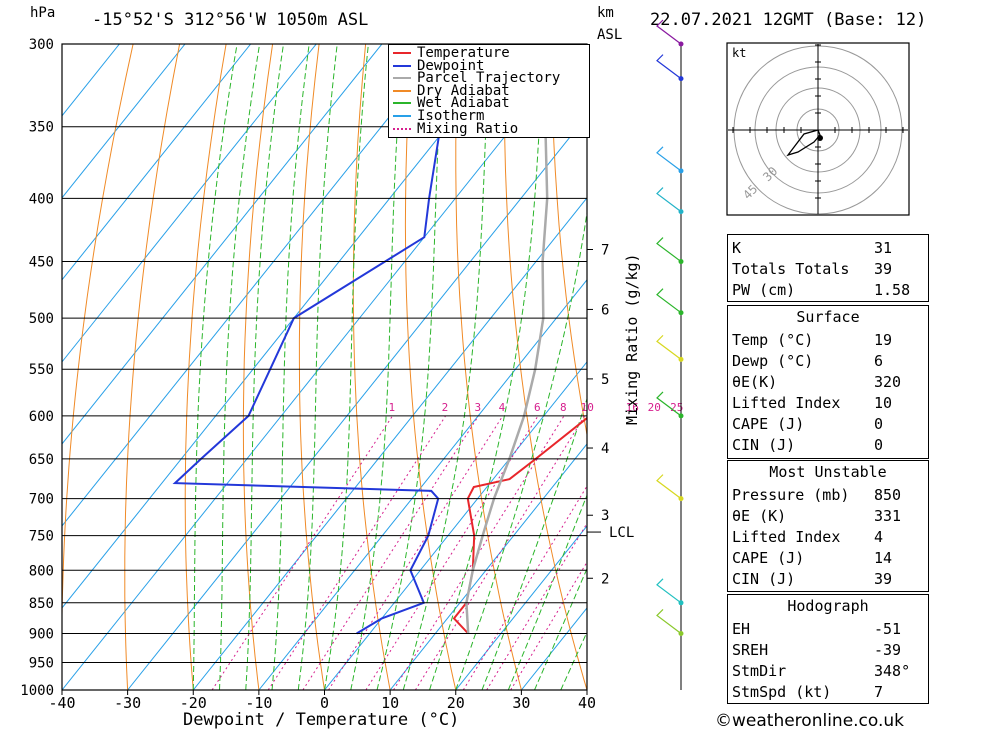 The height and width of the screenshot is (733, 1000). I want to click on legend-item: Wet Adiabat, so click(451, 103).